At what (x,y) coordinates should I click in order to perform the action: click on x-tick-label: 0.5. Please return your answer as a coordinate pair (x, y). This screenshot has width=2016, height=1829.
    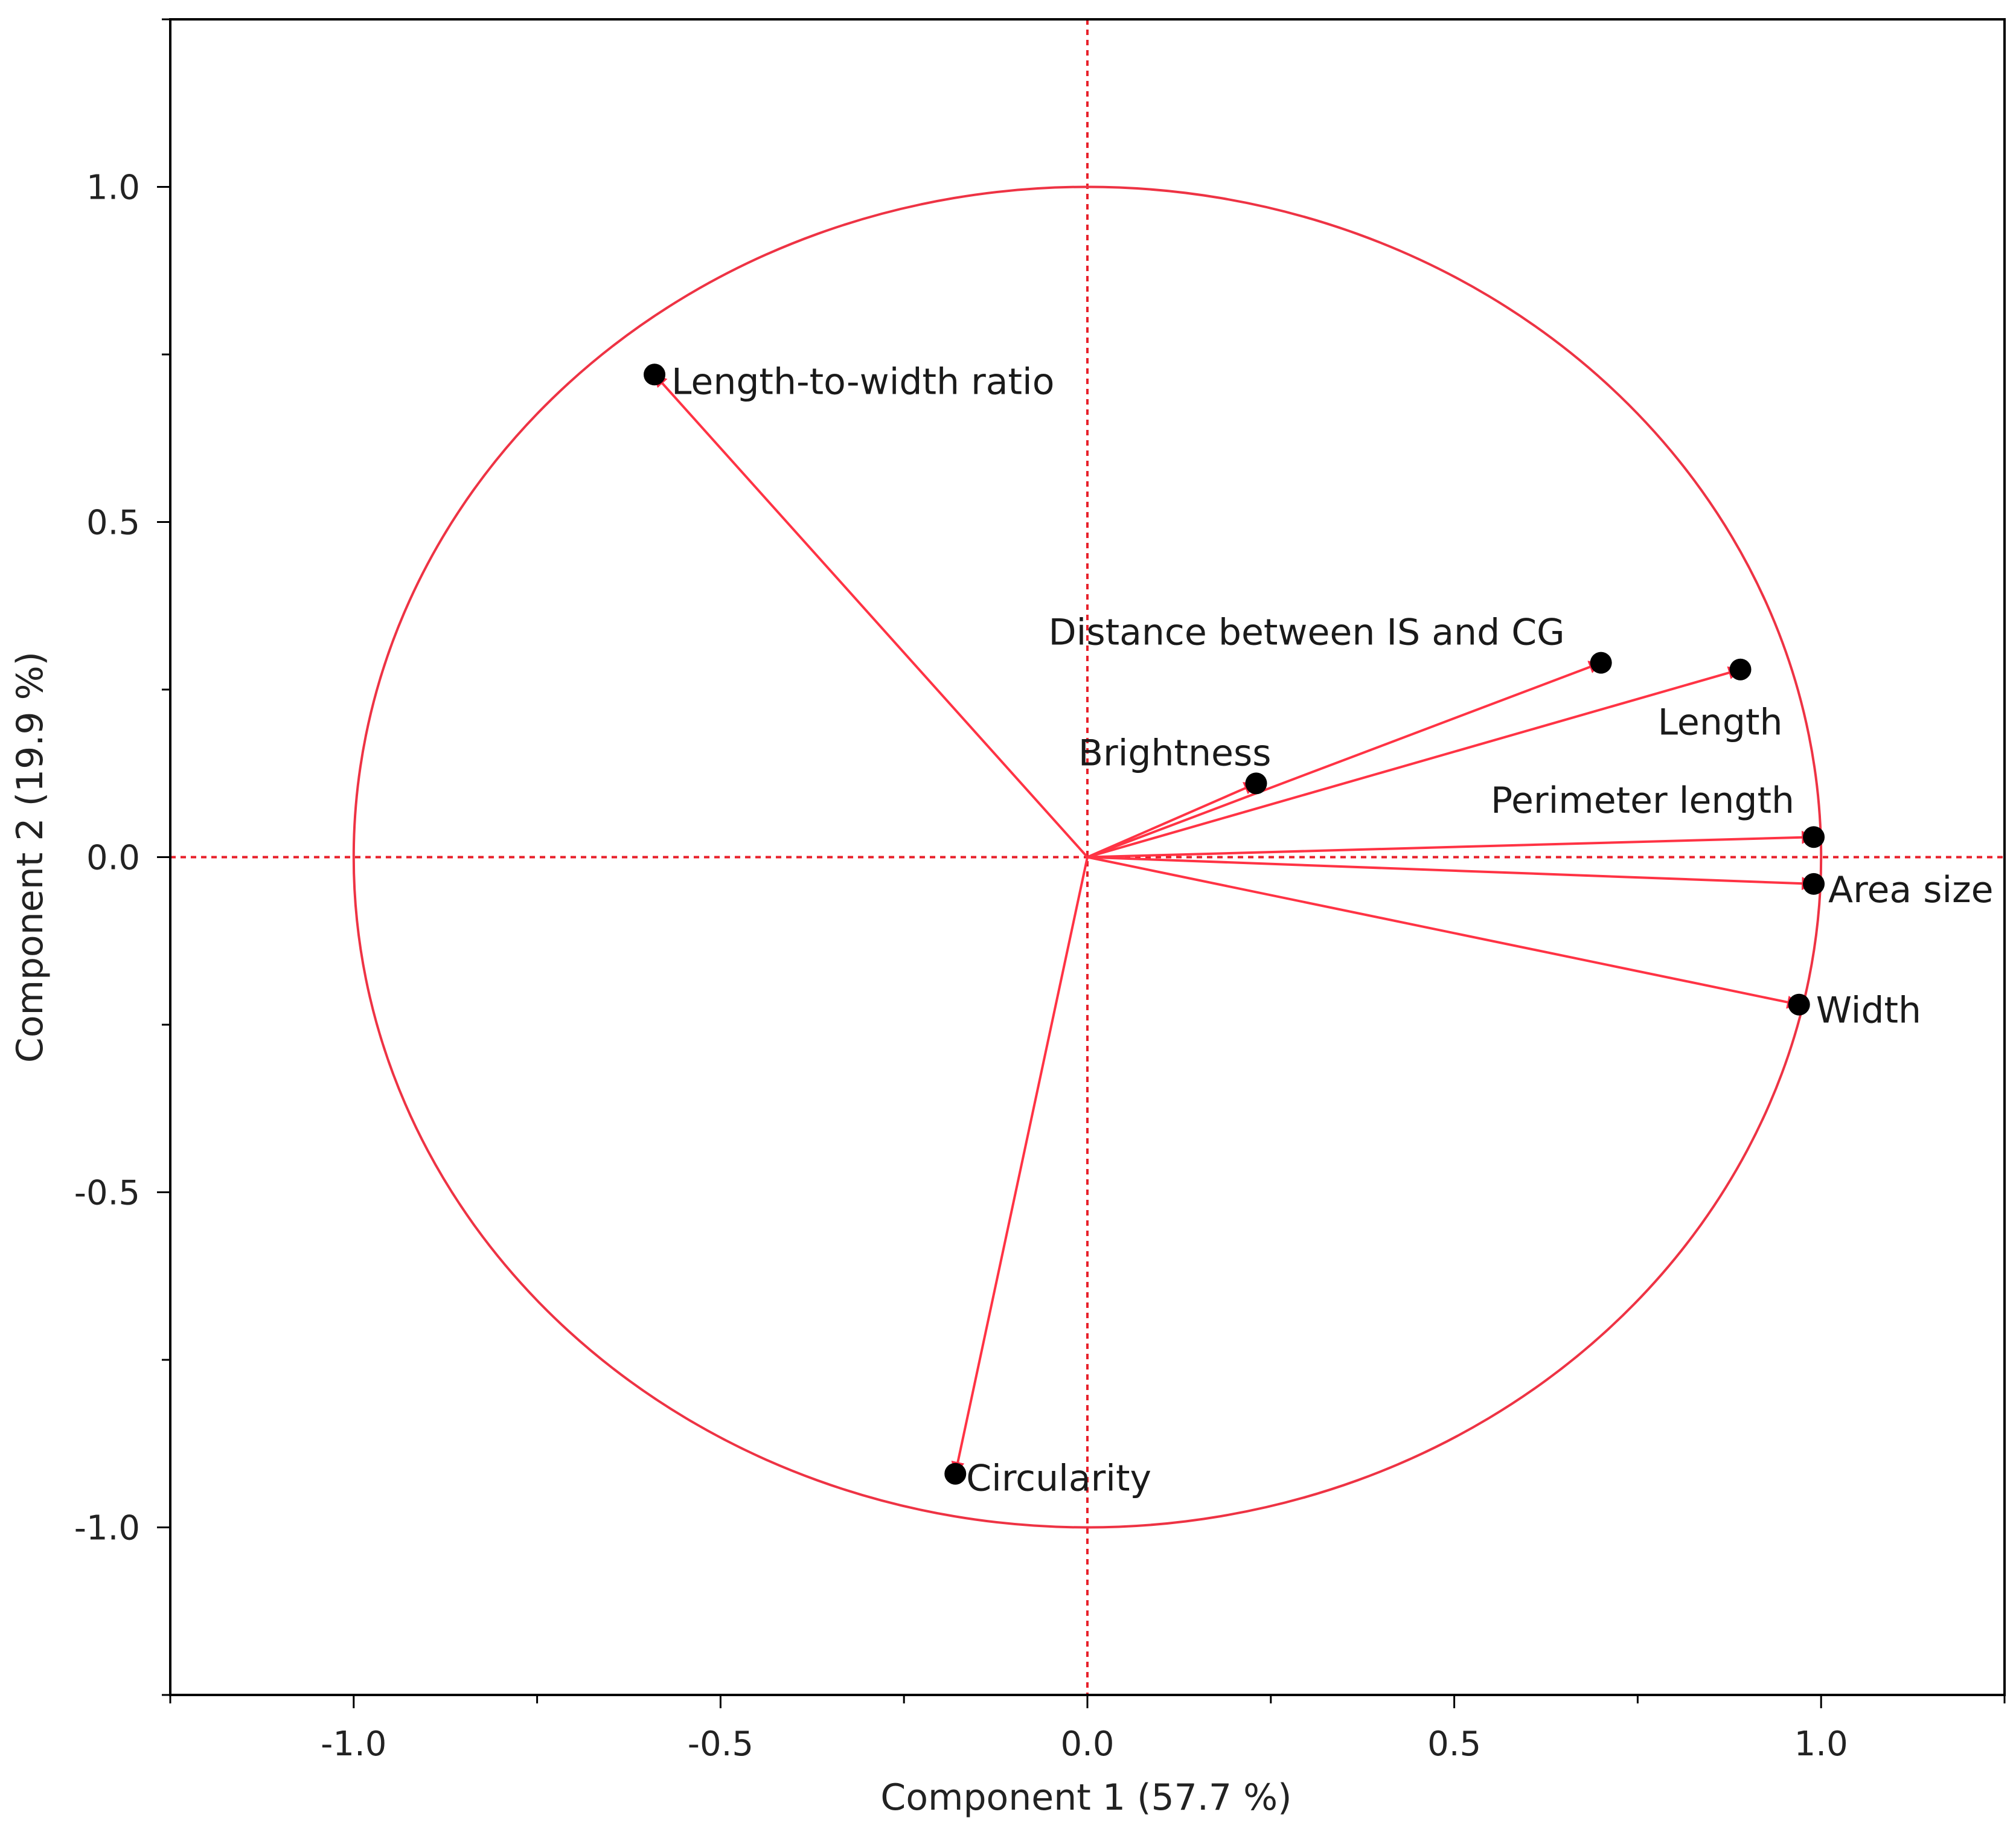
    Looking at the image, I should click on (1454, 1744).